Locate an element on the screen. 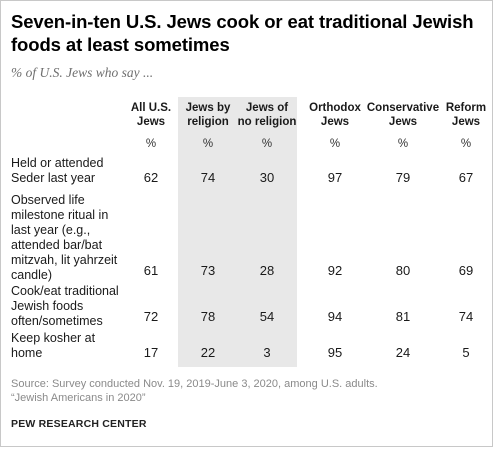 The image size is (495, 449). table-cell: 24 is located at coordinates (403, 352).